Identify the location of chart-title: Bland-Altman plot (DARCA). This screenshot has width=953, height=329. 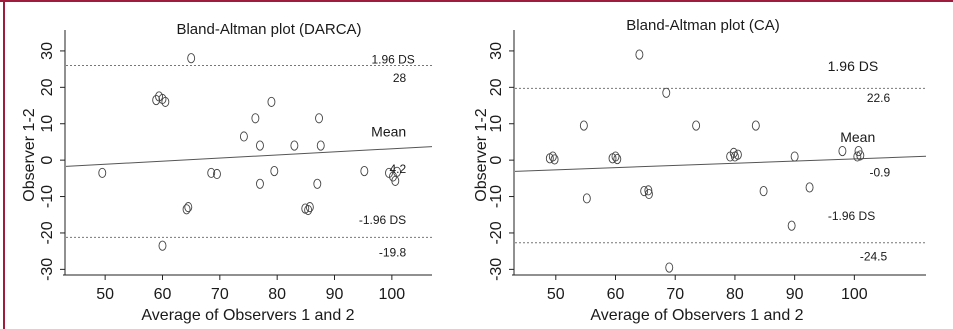
(268, 29).